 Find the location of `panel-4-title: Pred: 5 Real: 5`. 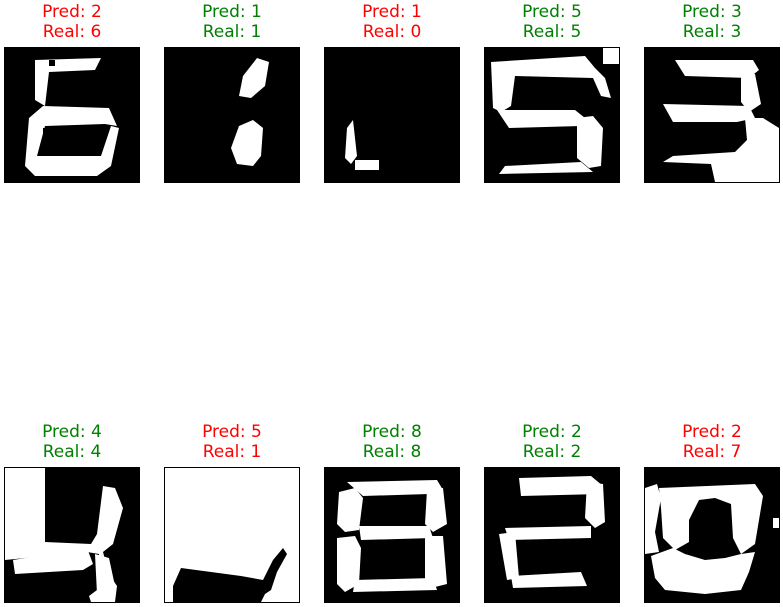

panel-4-title: Pred: 5 Real: 5 is located at coordinates (552, 22).